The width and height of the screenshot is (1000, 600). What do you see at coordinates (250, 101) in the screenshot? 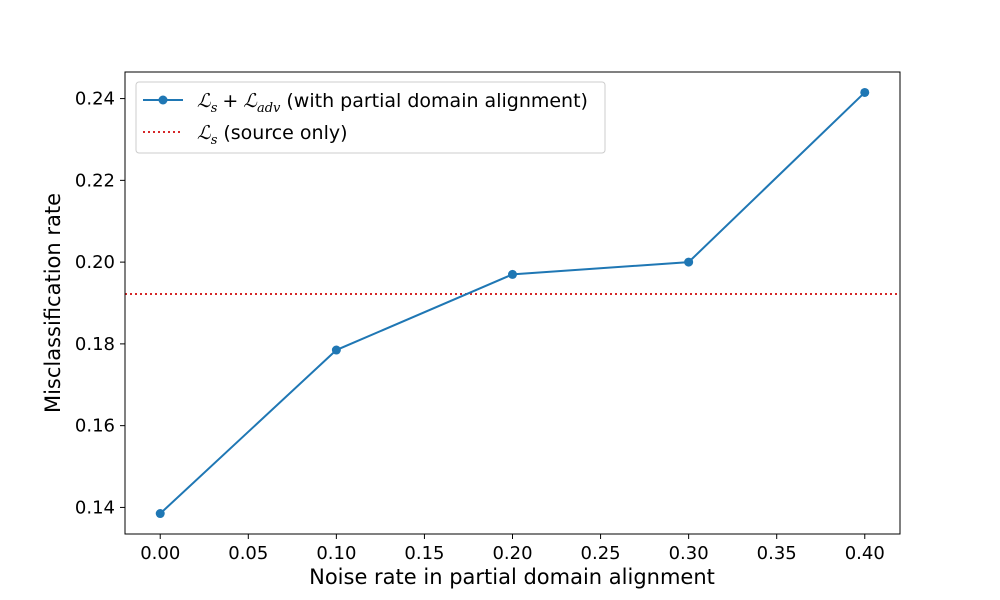
I see `legend-series-math-2: ℒ` at bounding box center [250, 101].